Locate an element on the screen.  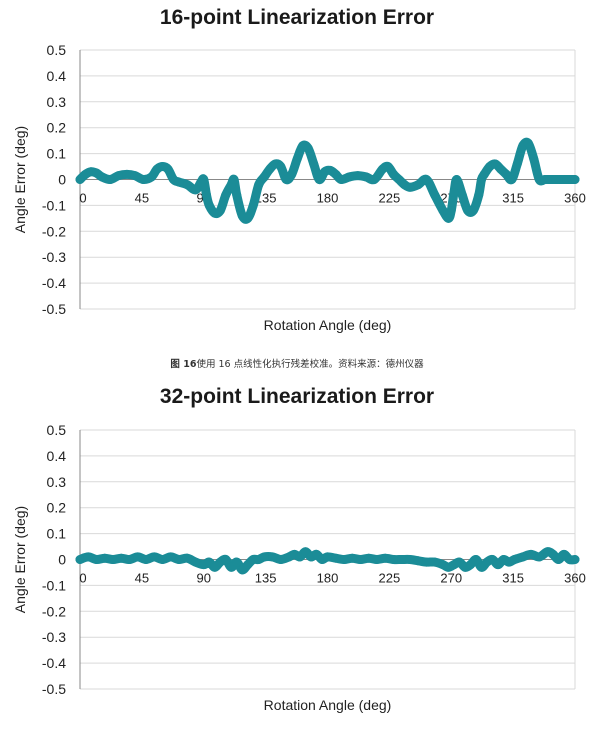
y-tick-label: 0.3 is located at coordinates (57, 482).